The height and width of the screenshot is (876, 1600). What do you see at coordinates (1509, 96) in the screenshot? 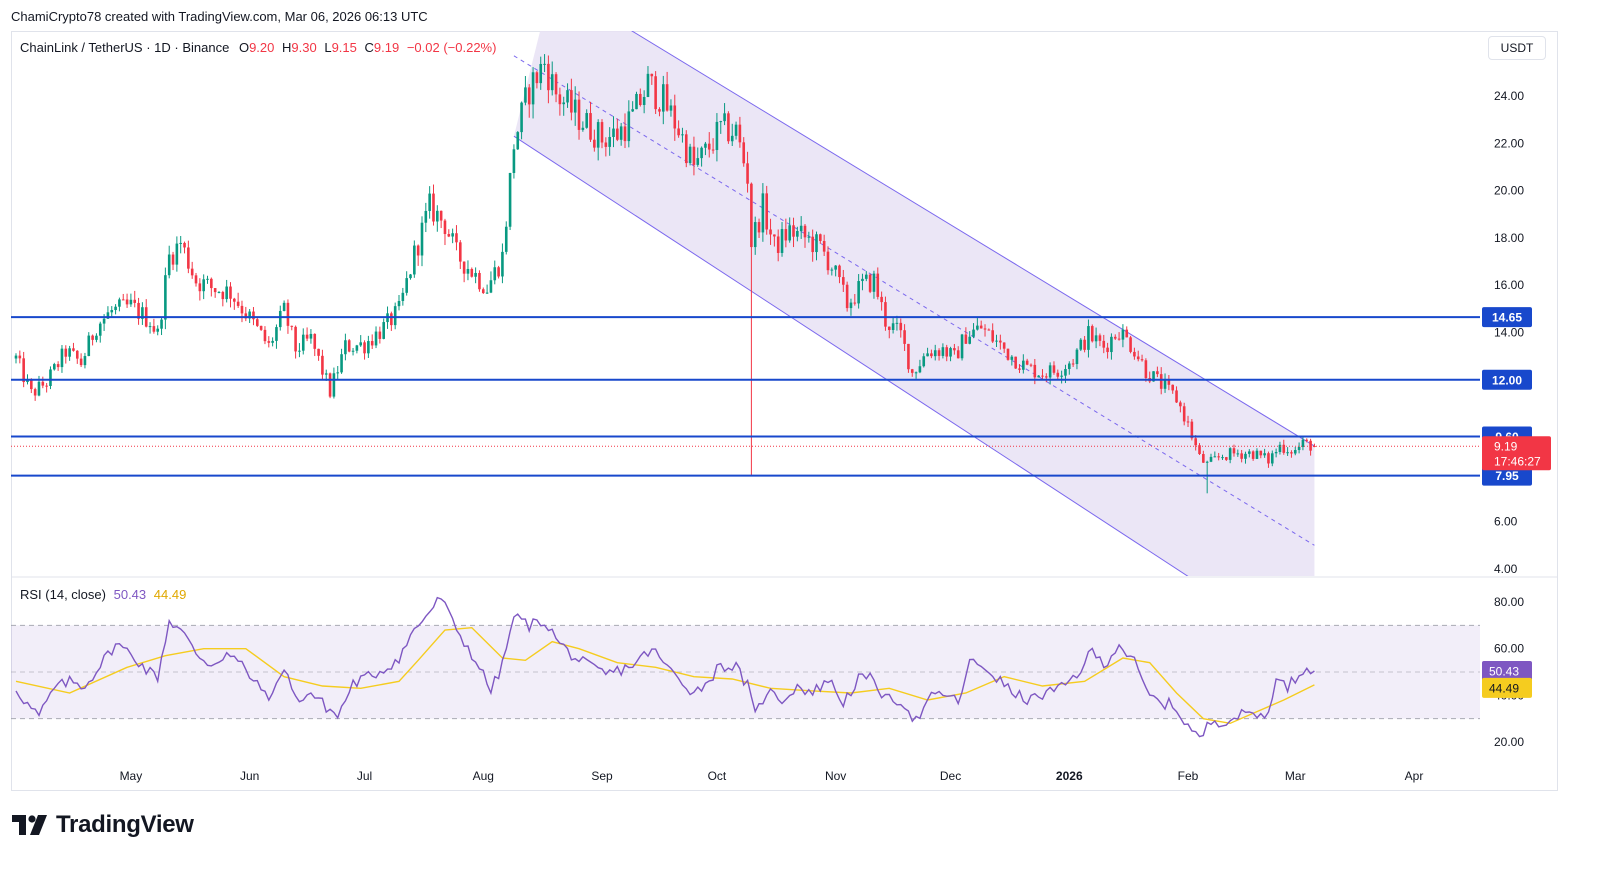
I see `price-axis-tick: 24.00` at bounding box center [1509, 96].